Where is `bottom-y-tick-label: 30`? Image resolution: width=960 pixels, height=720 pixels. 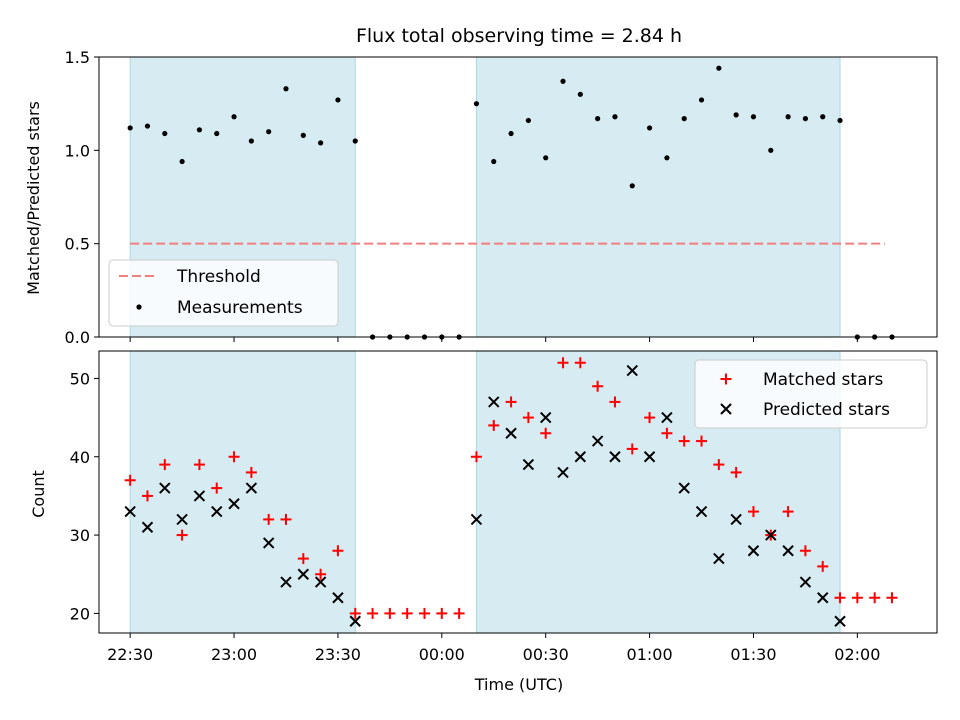 bottom-y-tick-label: 30 is located at coordinates (80, 535).